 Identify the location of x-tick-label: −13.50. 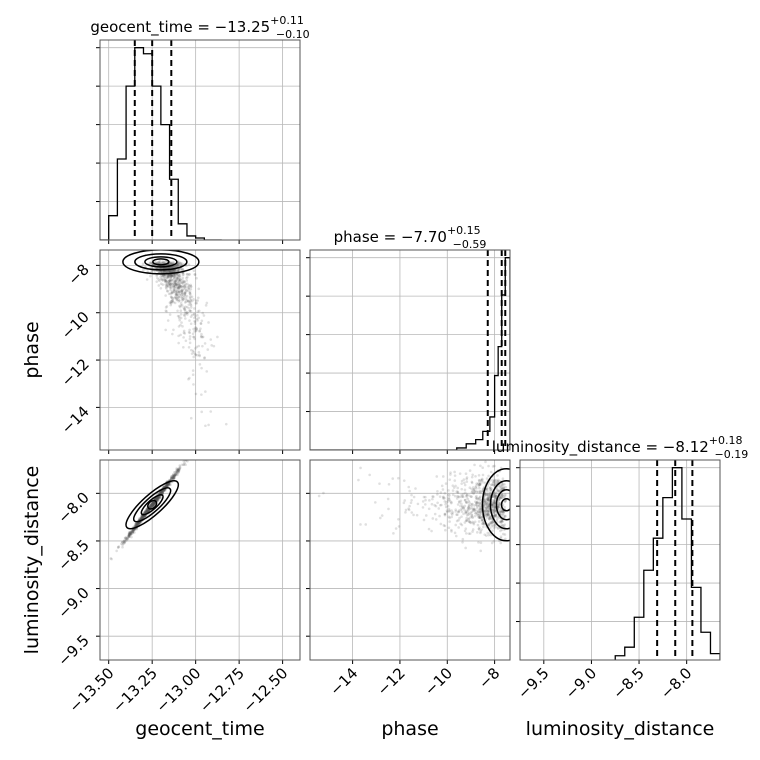
(92, 690).